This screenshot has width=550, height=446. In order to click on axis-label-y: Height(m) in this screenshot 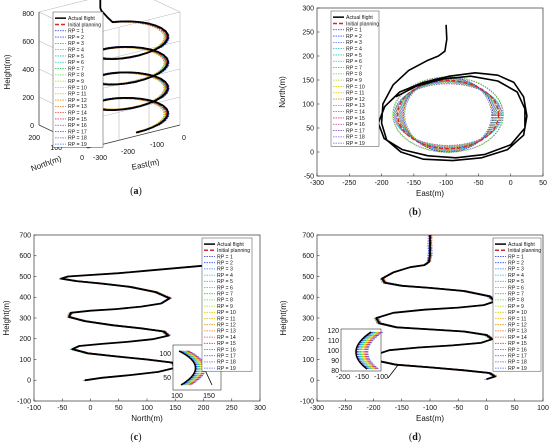, I will do `click(283, 317)`.